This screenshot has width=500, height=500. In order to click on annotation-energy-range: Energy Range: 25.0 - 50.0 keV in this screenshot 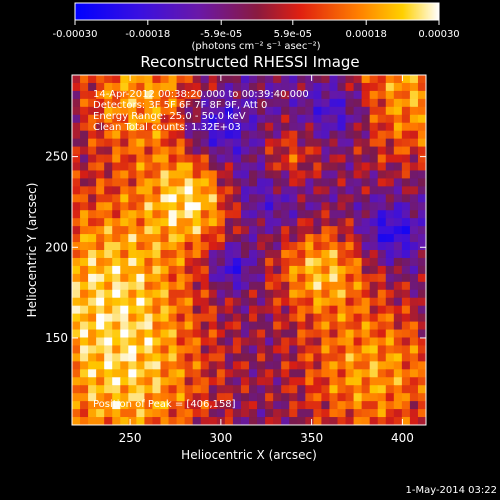, I will do `click(169, 116)`.